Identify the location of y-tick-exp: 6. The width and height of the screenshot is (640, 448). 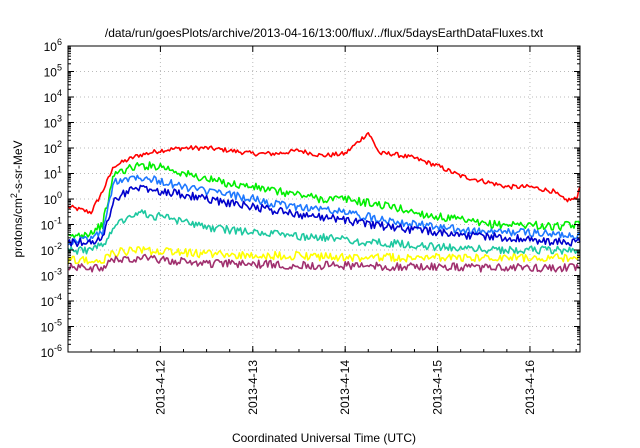
(59, 42).